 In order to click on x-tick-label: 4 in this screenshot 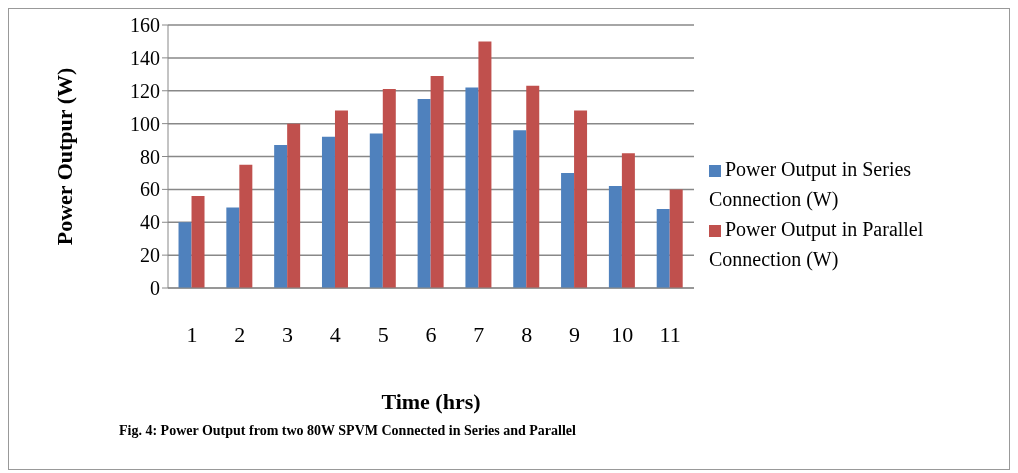, I will do `click(335, 334)`.